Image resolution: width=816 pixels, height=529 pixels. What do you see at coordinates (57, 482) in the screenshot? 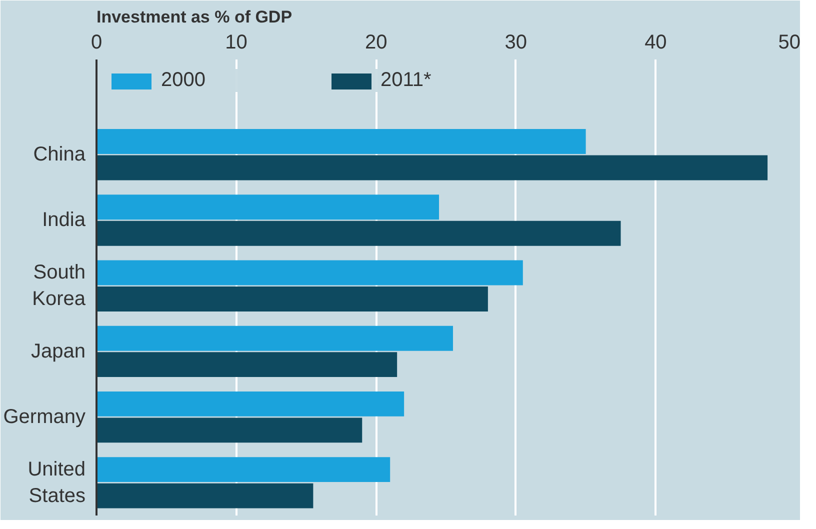
I see `y-tick-label: United States` at bounding box center [57, 482].